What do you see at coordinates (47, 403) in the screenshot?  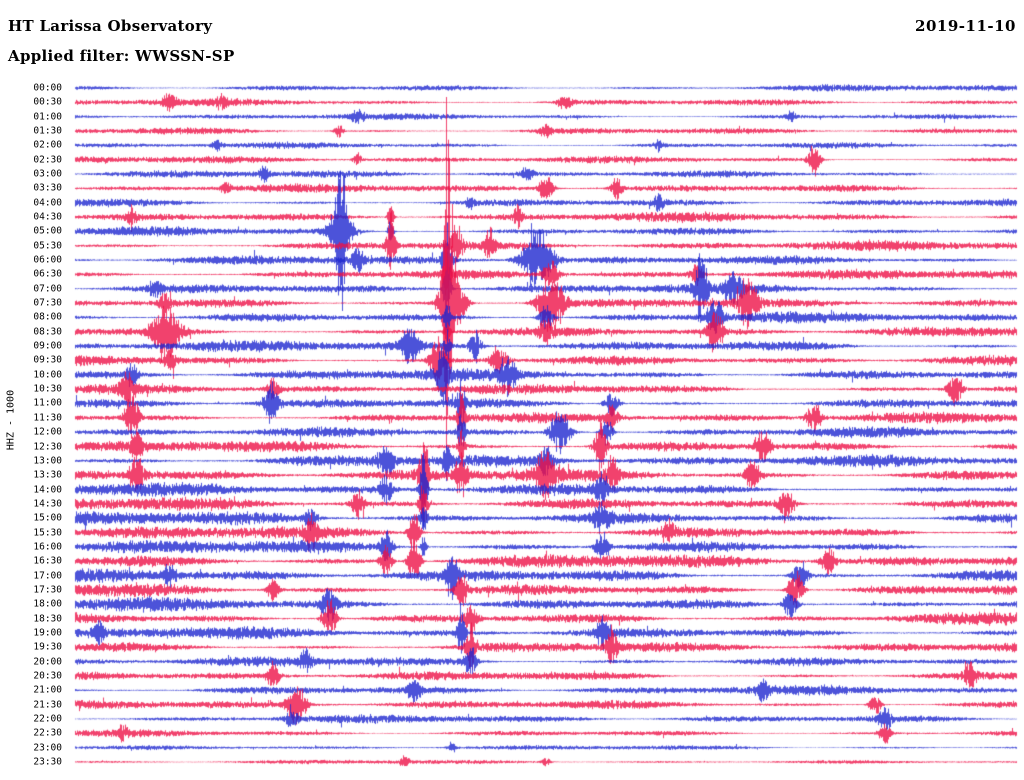 I see `time-label: 11:00` at bounding box center [47, 403].